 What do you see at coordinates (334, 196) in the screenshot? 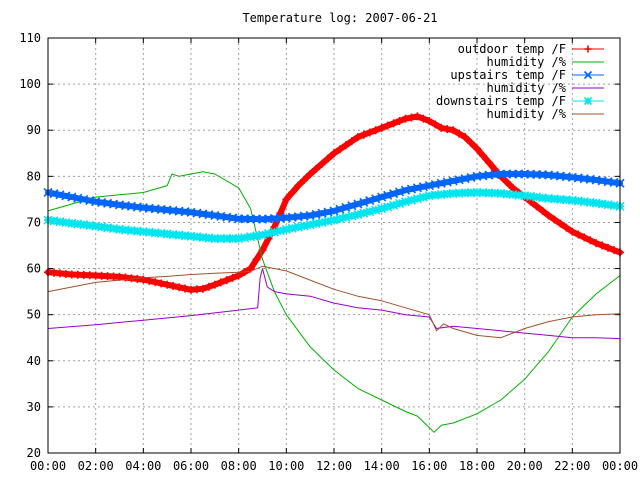
I see `series-markers` at bounding box center [334, 196].